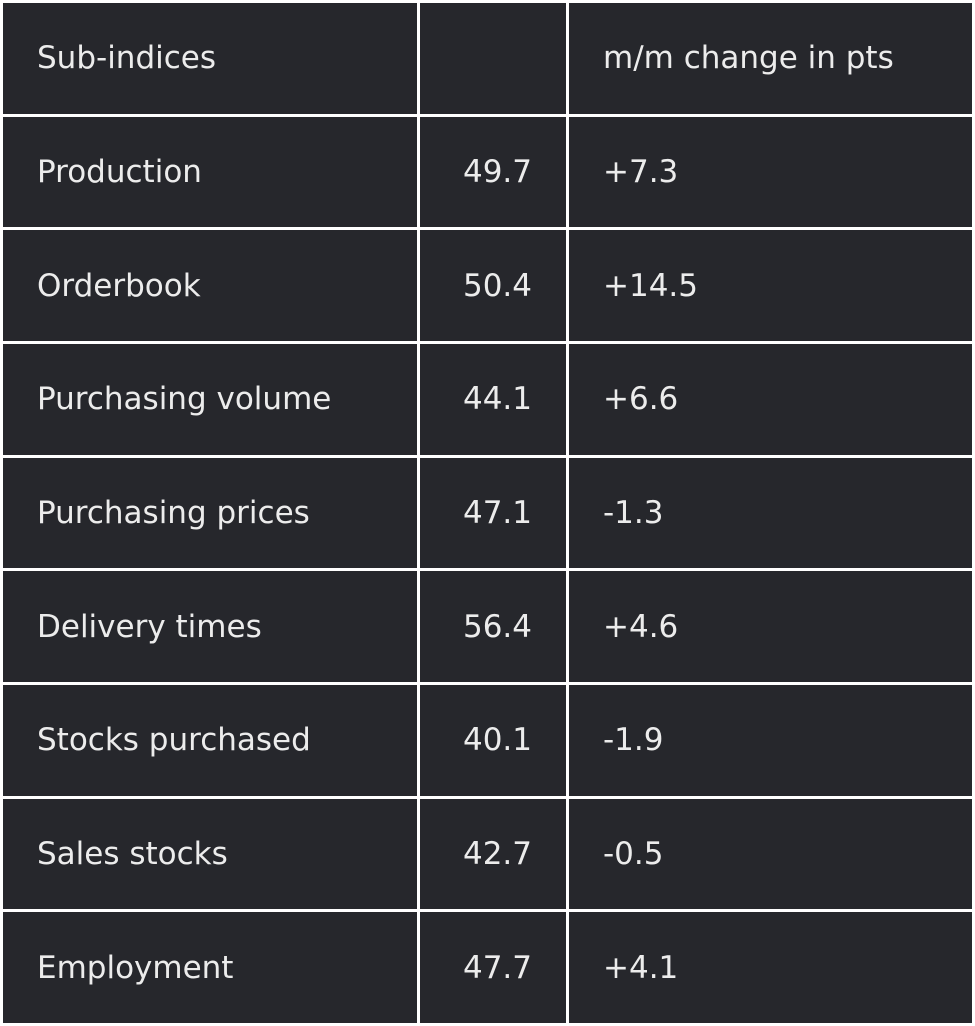  Describe the element at coordinates (210, 58) in the screenshot. I see `header-cell: Sub-indices` at that location.